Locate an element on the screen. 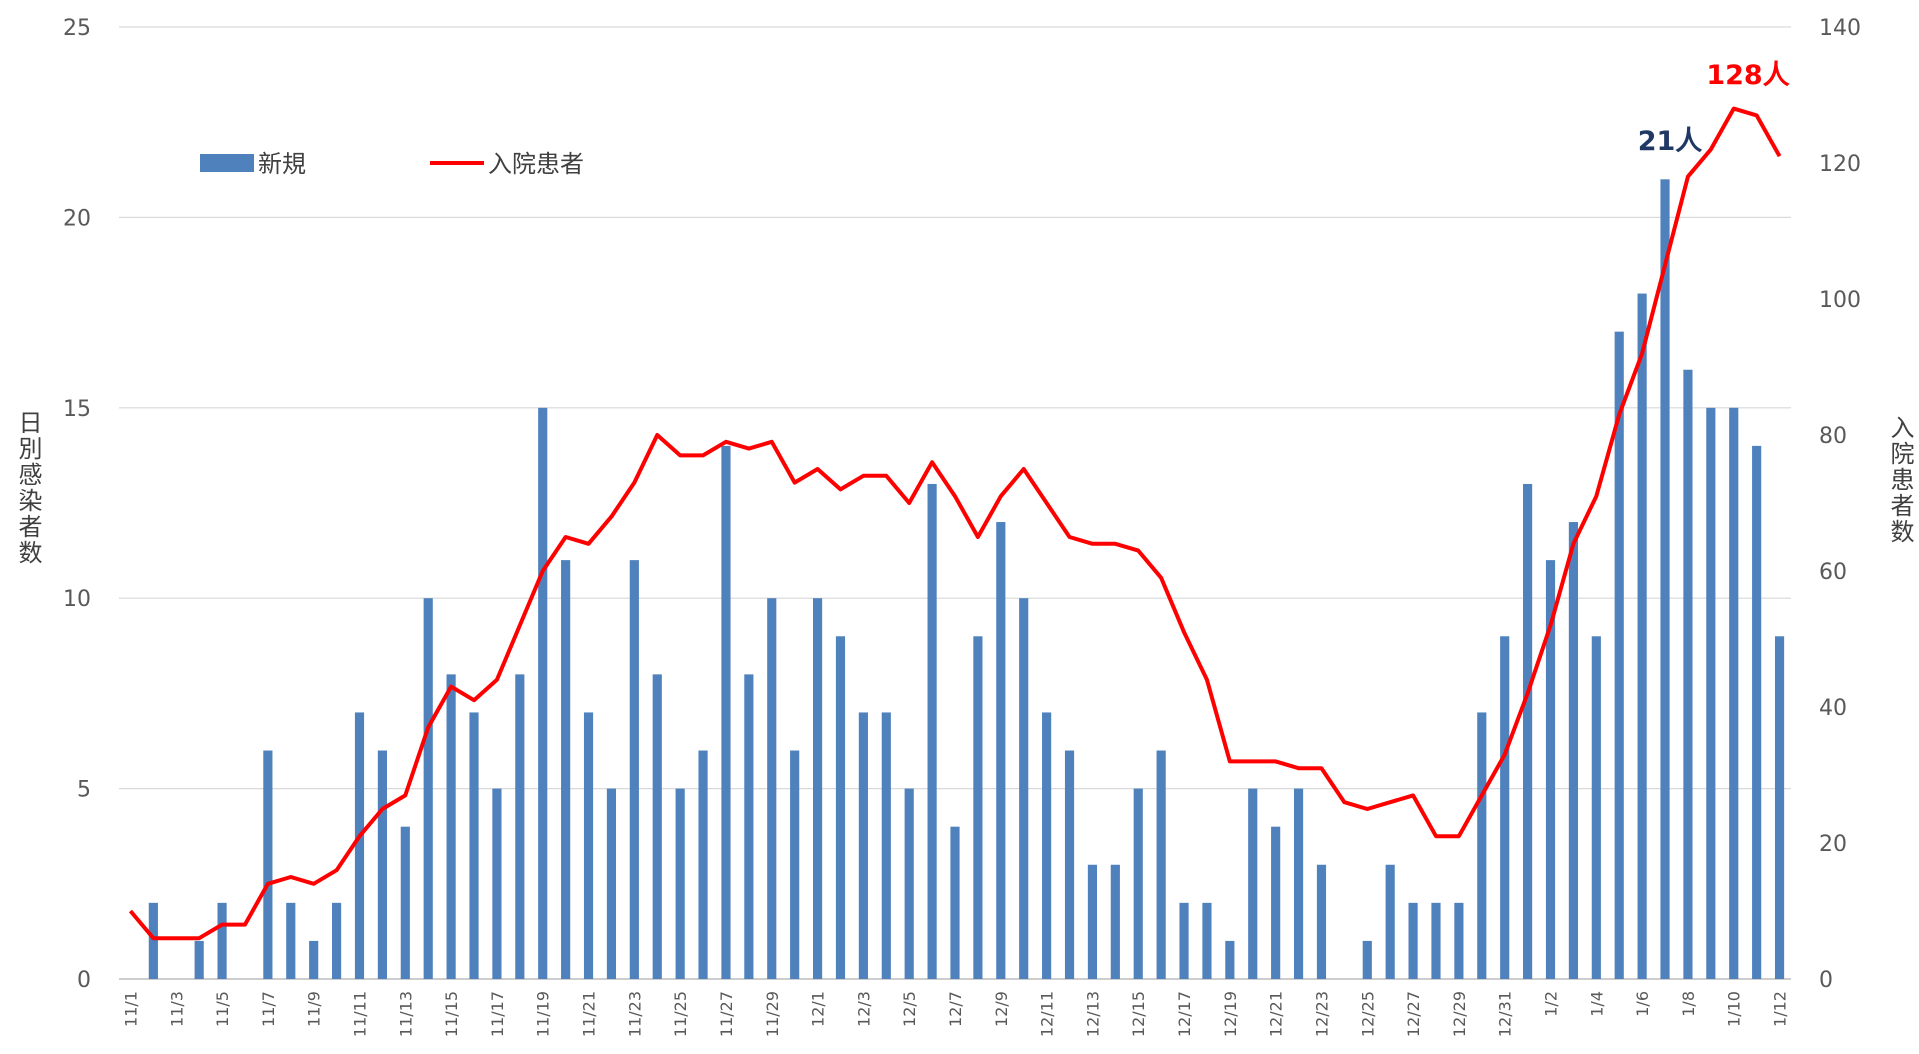 This screenshot has height=1054, width=1919. x-tick-label: 12/27 is located at coordinates (1413, 1014).